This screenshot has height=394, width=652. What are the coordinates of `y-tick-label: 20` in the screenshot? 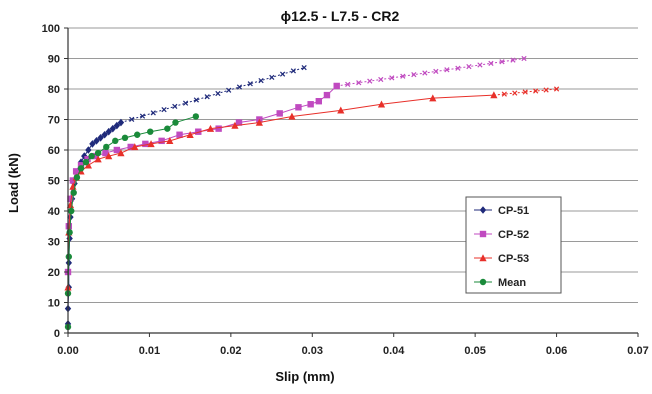 It's located at (54, 273).